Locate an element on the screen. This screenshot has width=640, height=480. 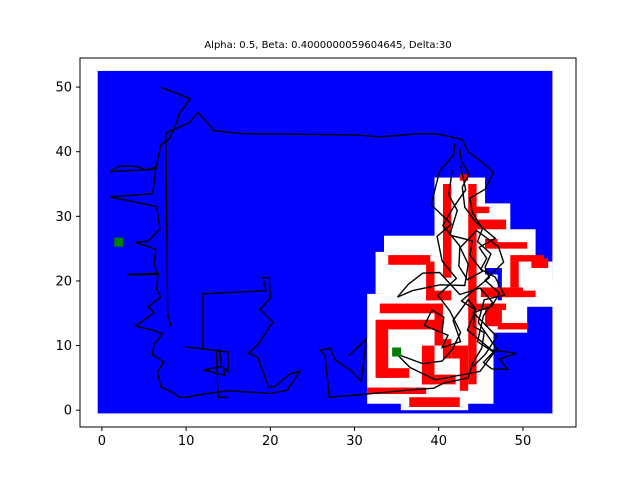
y-tick-label: 20 is located at coordinates (63, 281).